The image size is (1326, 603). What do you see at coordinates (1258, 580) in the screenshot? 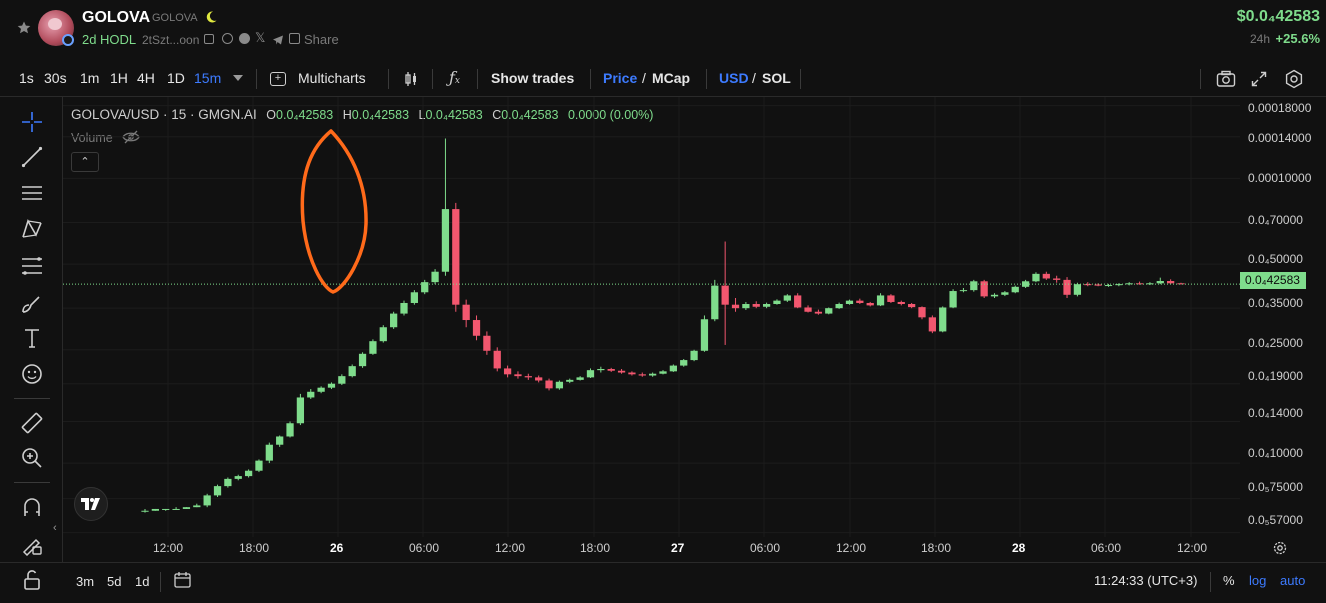
I see `log-scale-toggle: log` at bounding box center [1258, 580].